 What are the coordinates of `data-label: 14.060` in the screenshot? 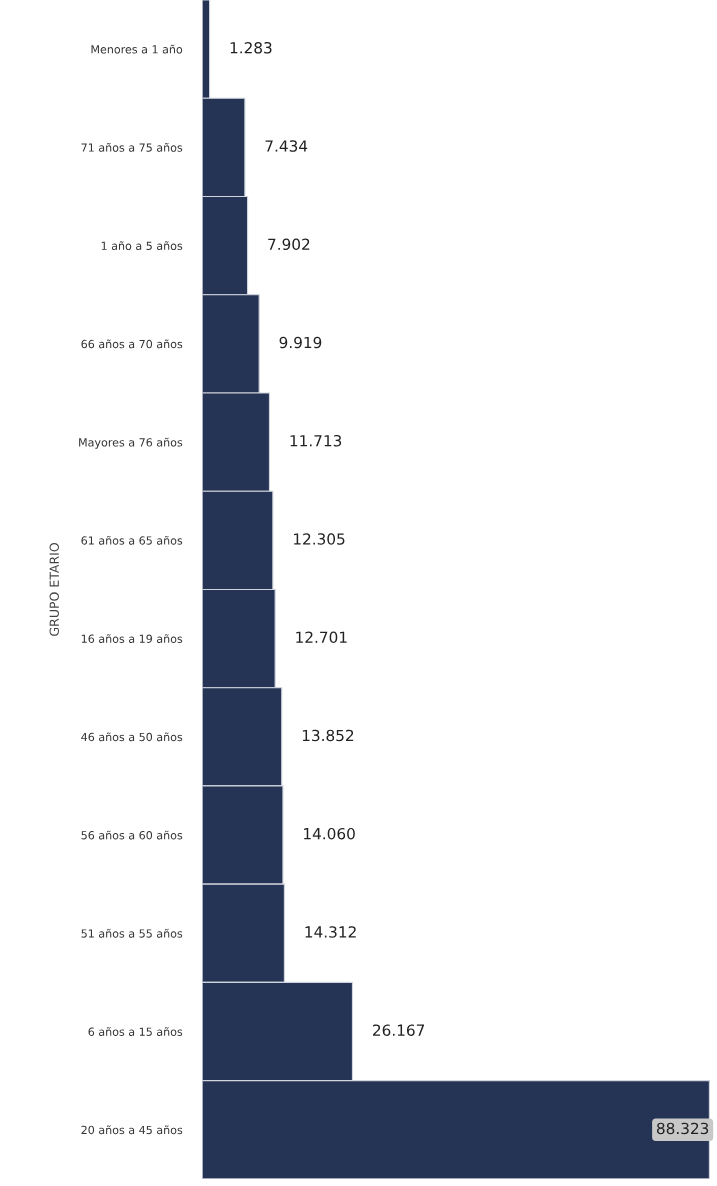 It's located at (329, 833).